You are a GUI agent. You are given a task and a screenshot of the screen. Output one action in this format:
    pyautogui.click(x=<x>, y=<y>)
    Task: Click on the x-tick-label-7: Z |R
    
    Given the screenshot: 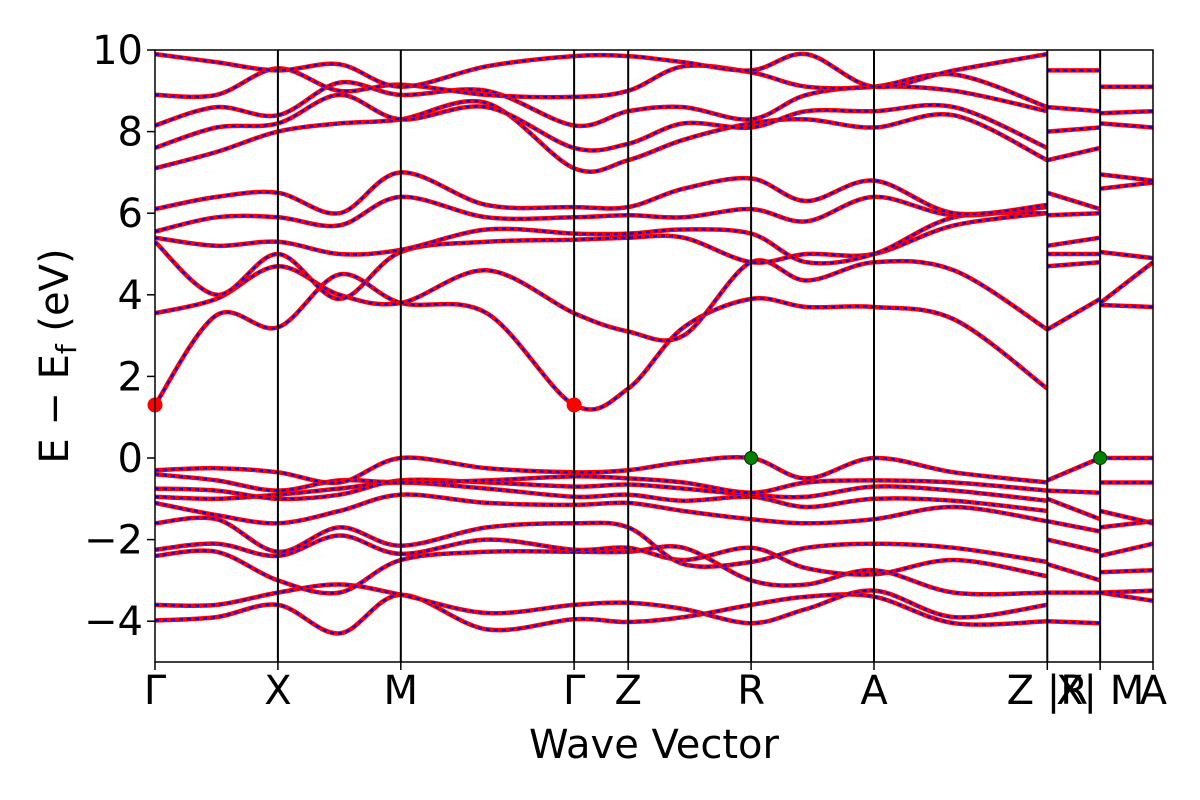 What is the action you would take?
    pyautogui.click(x=1047, y=691)
    